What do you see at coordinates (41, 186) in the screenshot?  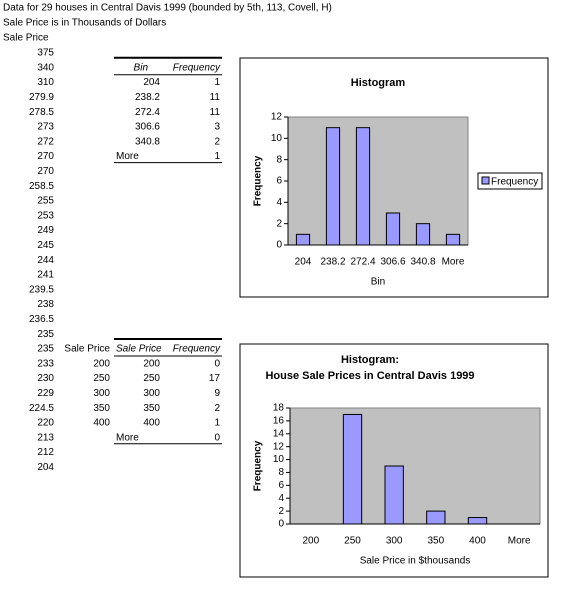 I see `price-cell: 258.5` at bounding box center [41, 186].